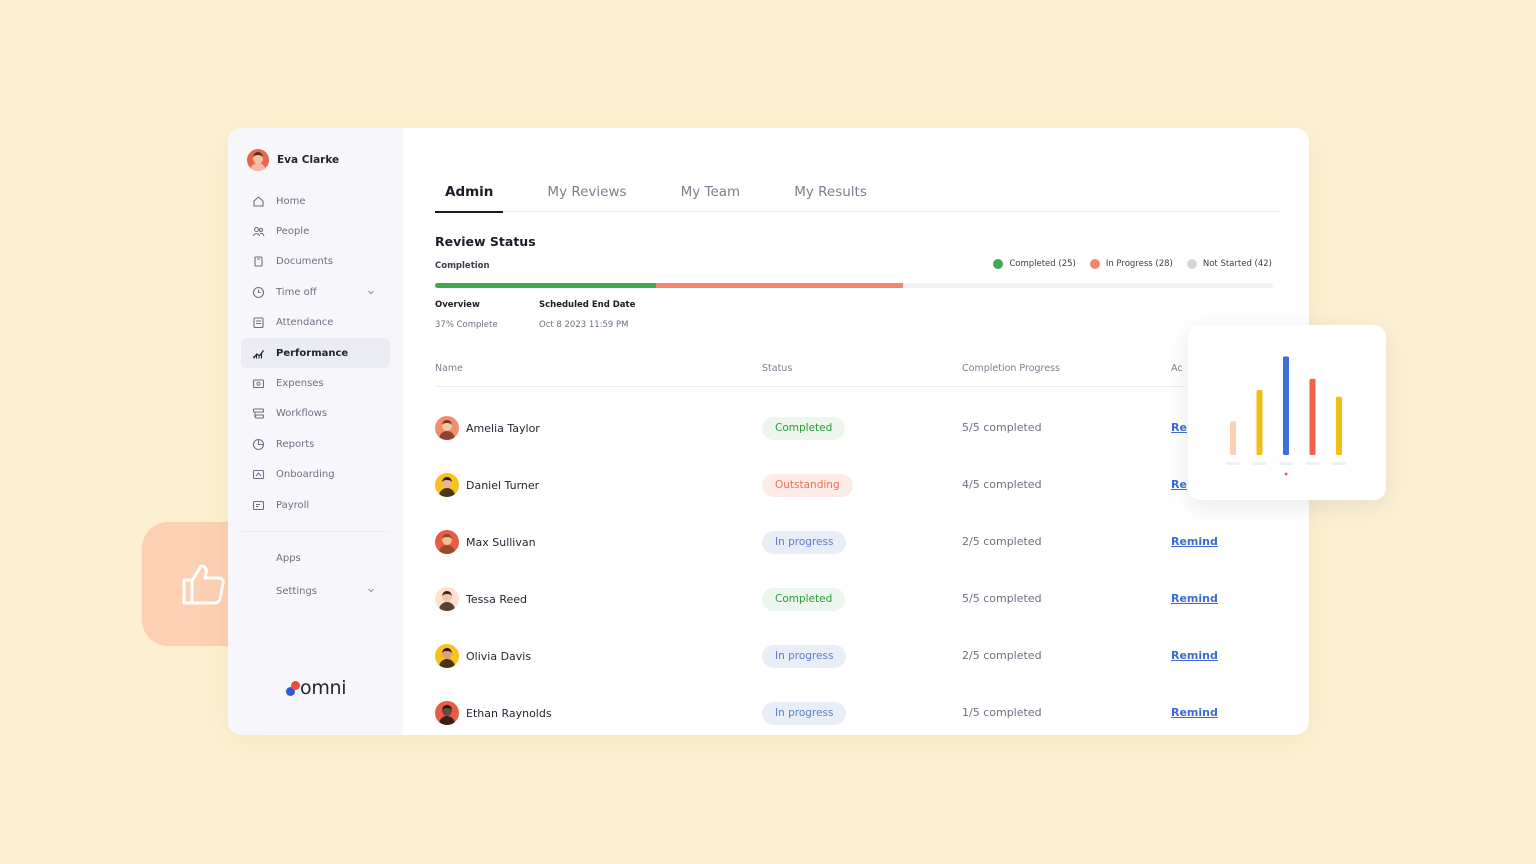  What do you see at coordinates (1011, 368) in the screenshot?
I see `header-completion-progress: Completion Progress` at bounding box center [1011, 368].